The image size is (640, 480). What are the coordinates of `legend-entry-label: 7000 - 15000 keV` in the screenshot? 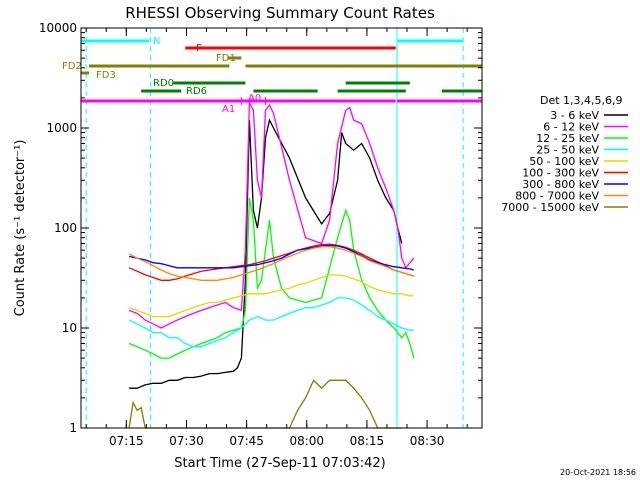 It's located at (550, 207).